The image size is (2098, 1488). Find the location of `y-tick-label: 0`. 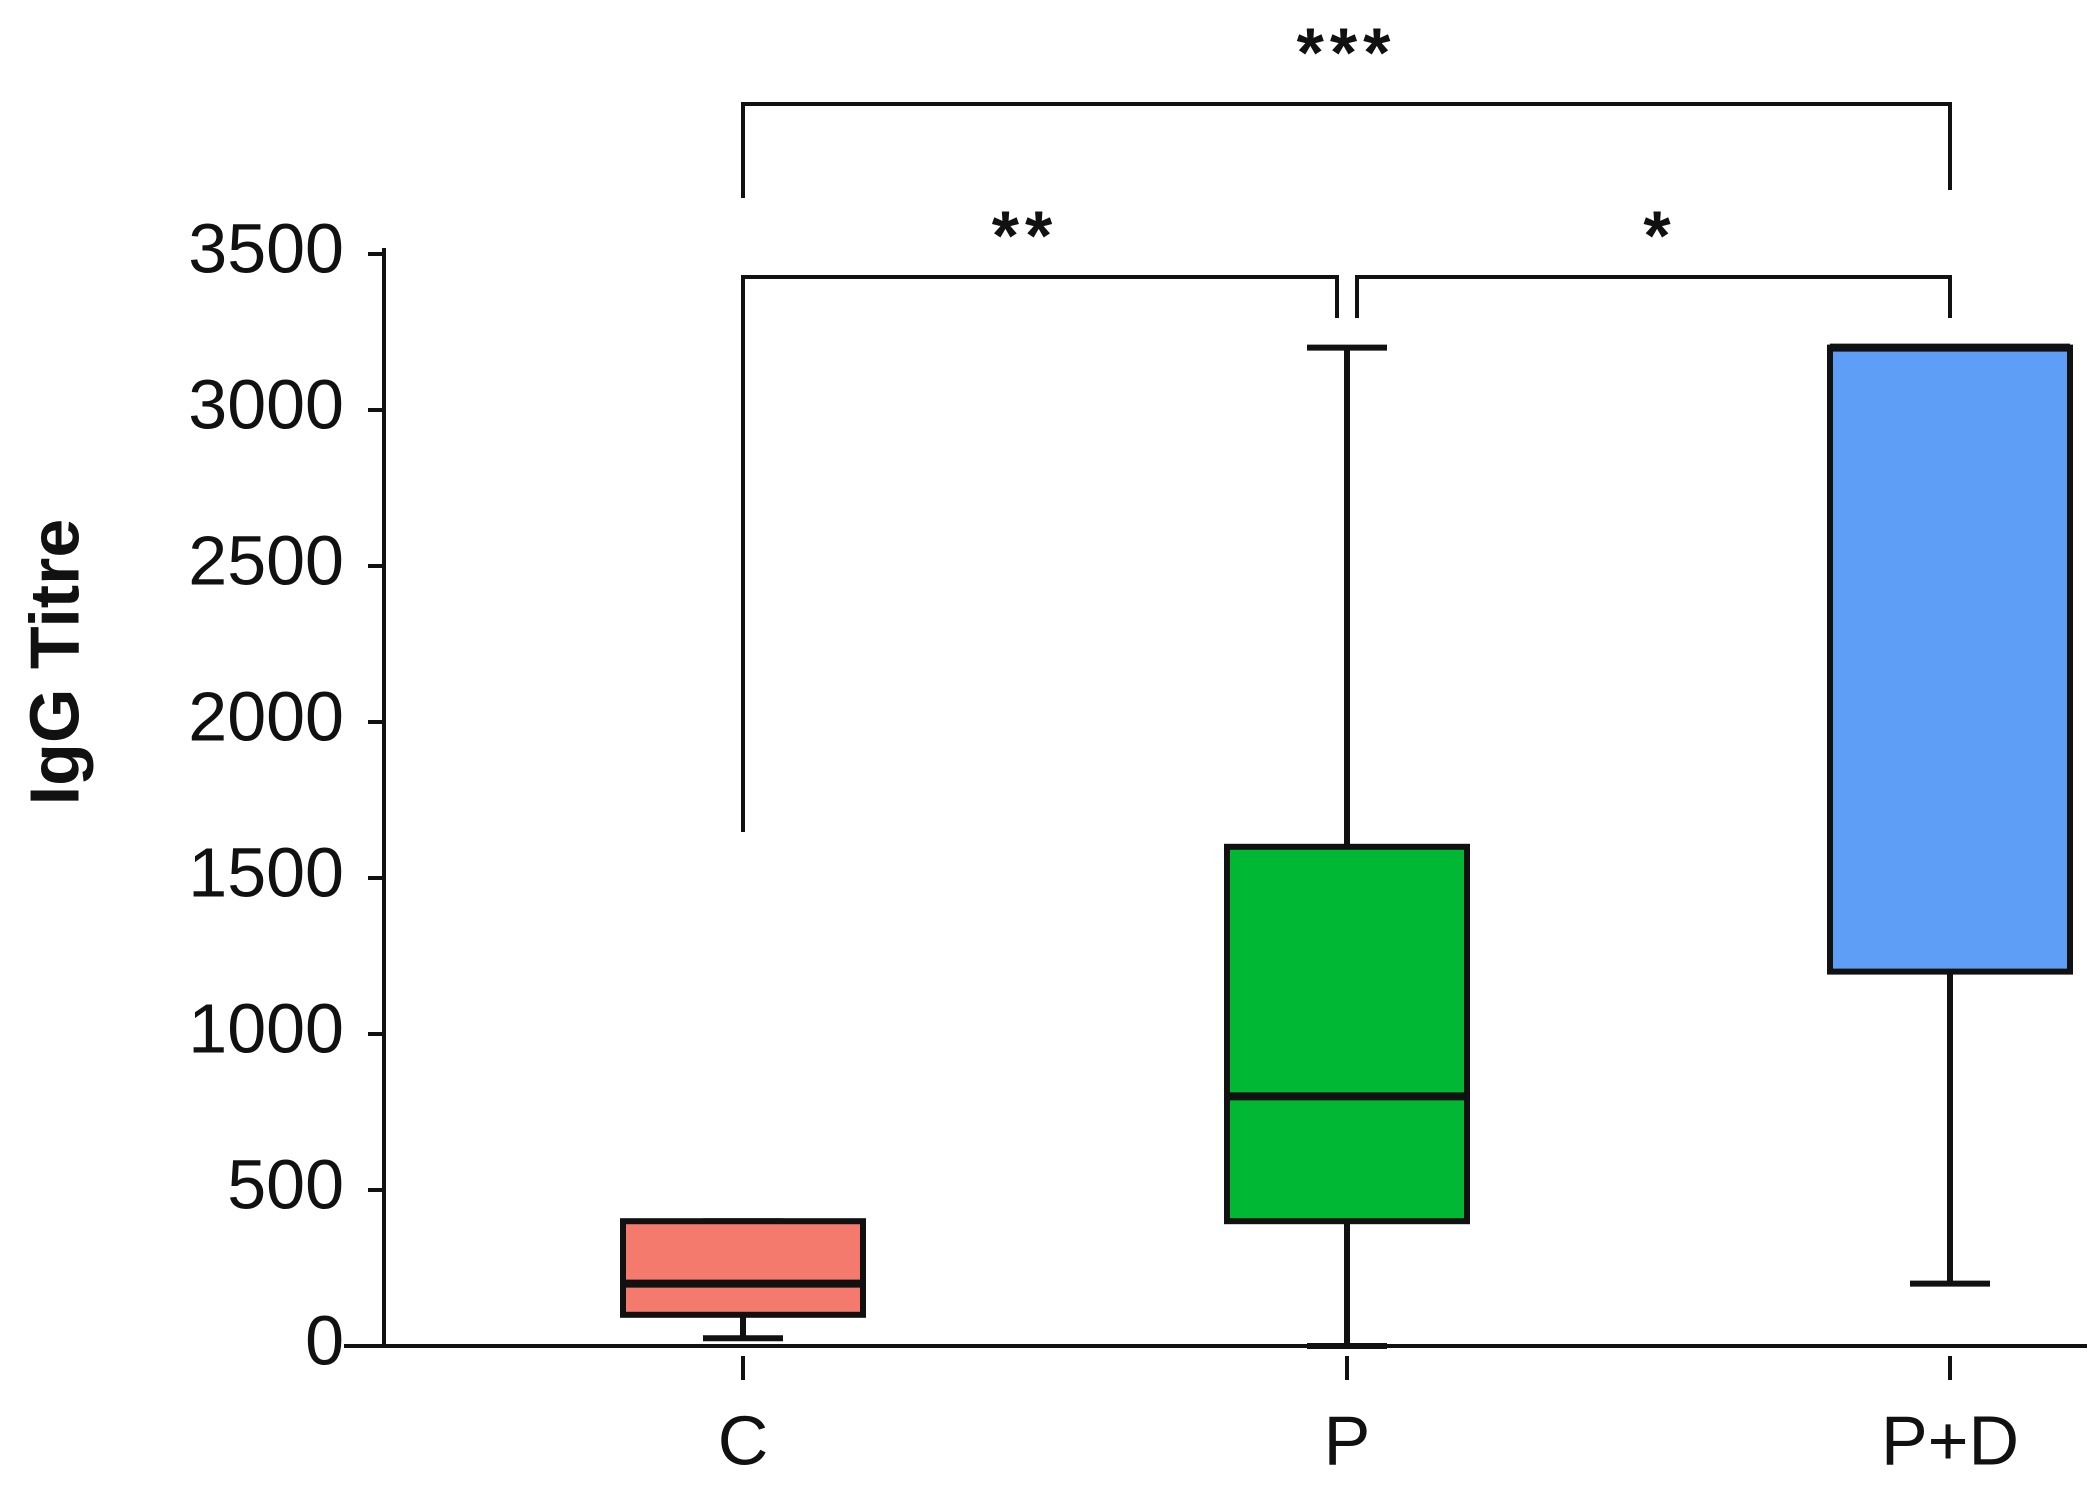

y-tick-label: 0 is located at coordinates (324, 1340).